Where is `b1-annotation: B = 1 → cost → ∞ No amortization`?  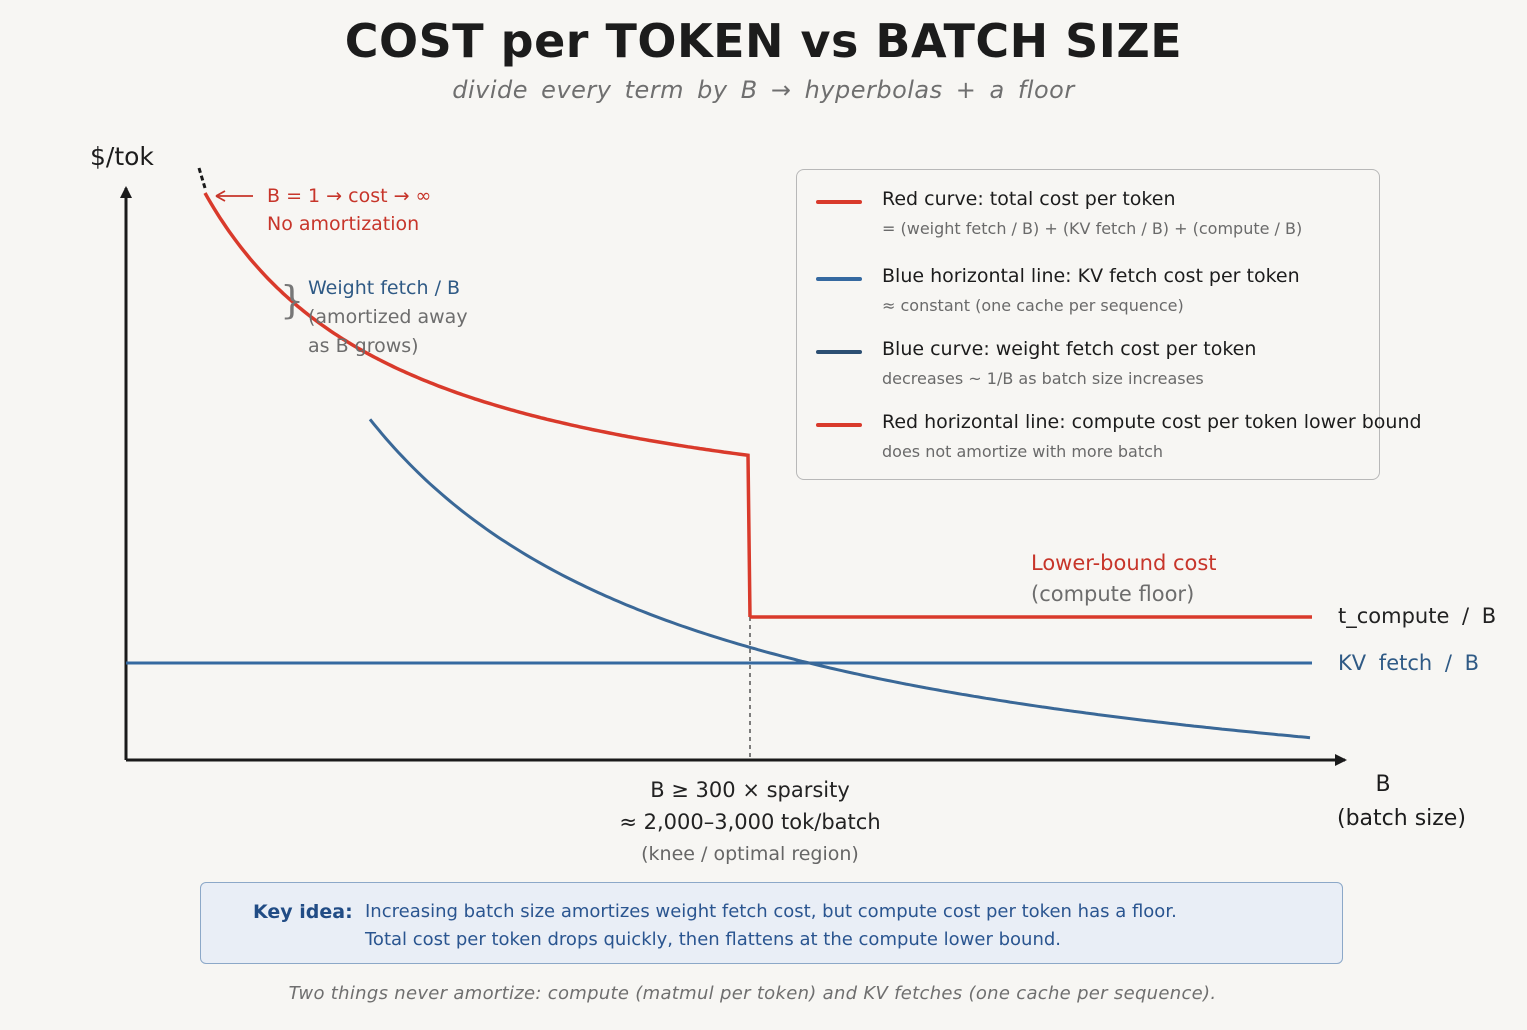 b1-annotation: B = 1 → cost → ∞ No amortization is located at coordinates (349, 210).